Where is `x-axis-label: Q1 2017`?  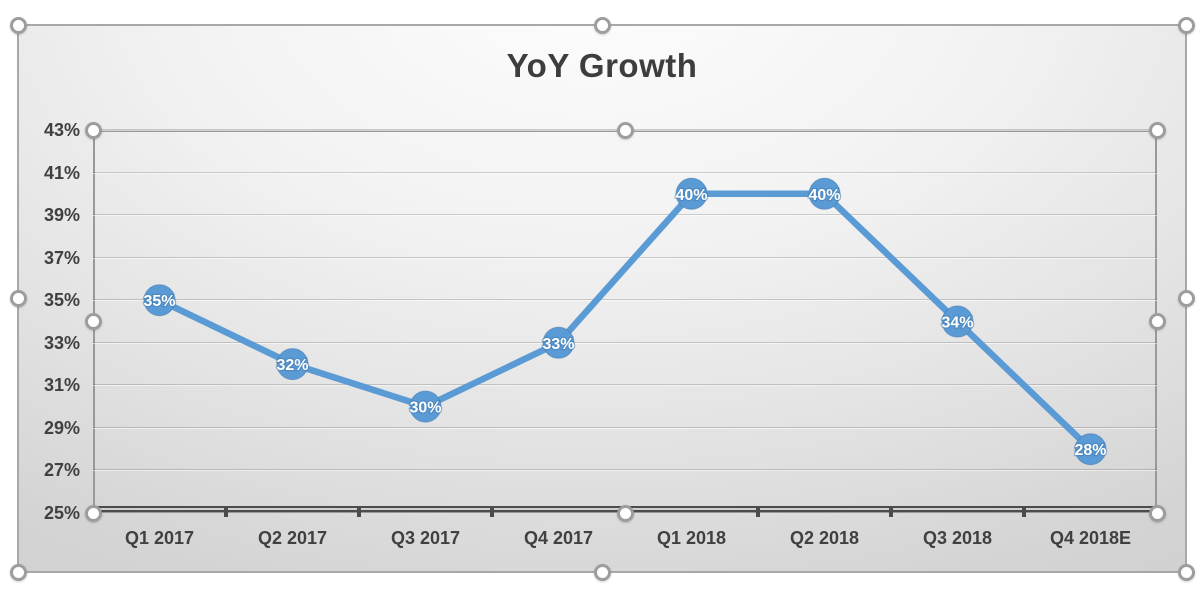 x-axis-label: Q1 2017 is located at coordinates (159, 538).